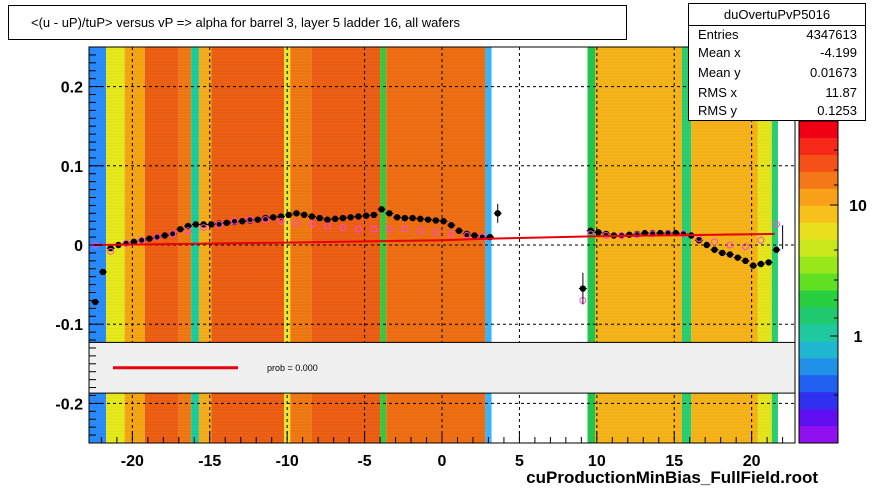 Image resolution: width=883 pixels, height=494 pixels. I want to click on y-tick-label: -0.1, so click(69, 325).